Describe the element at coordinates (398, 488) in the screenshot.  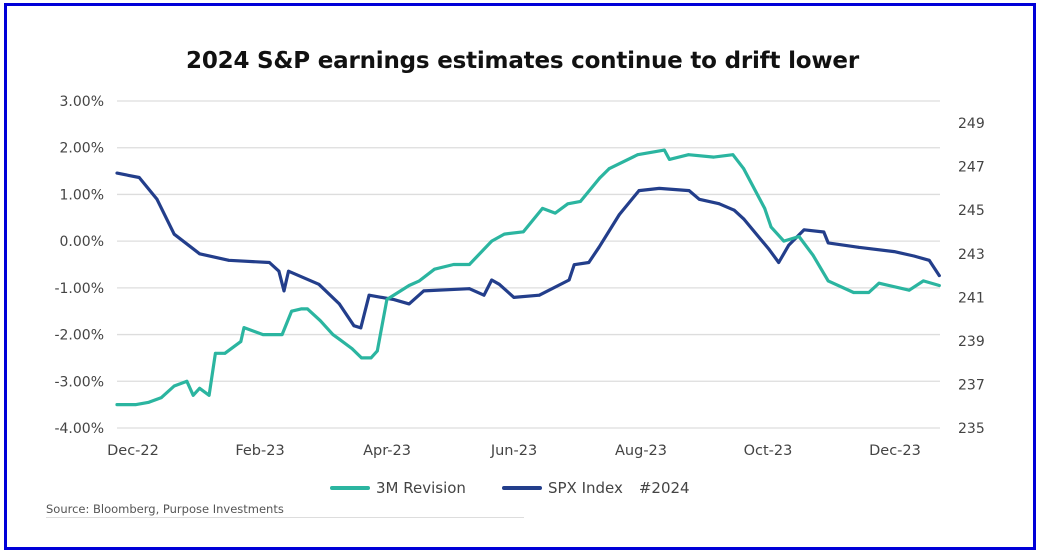
I see `legend-item-3m-revision: 3M Revision` at that location.